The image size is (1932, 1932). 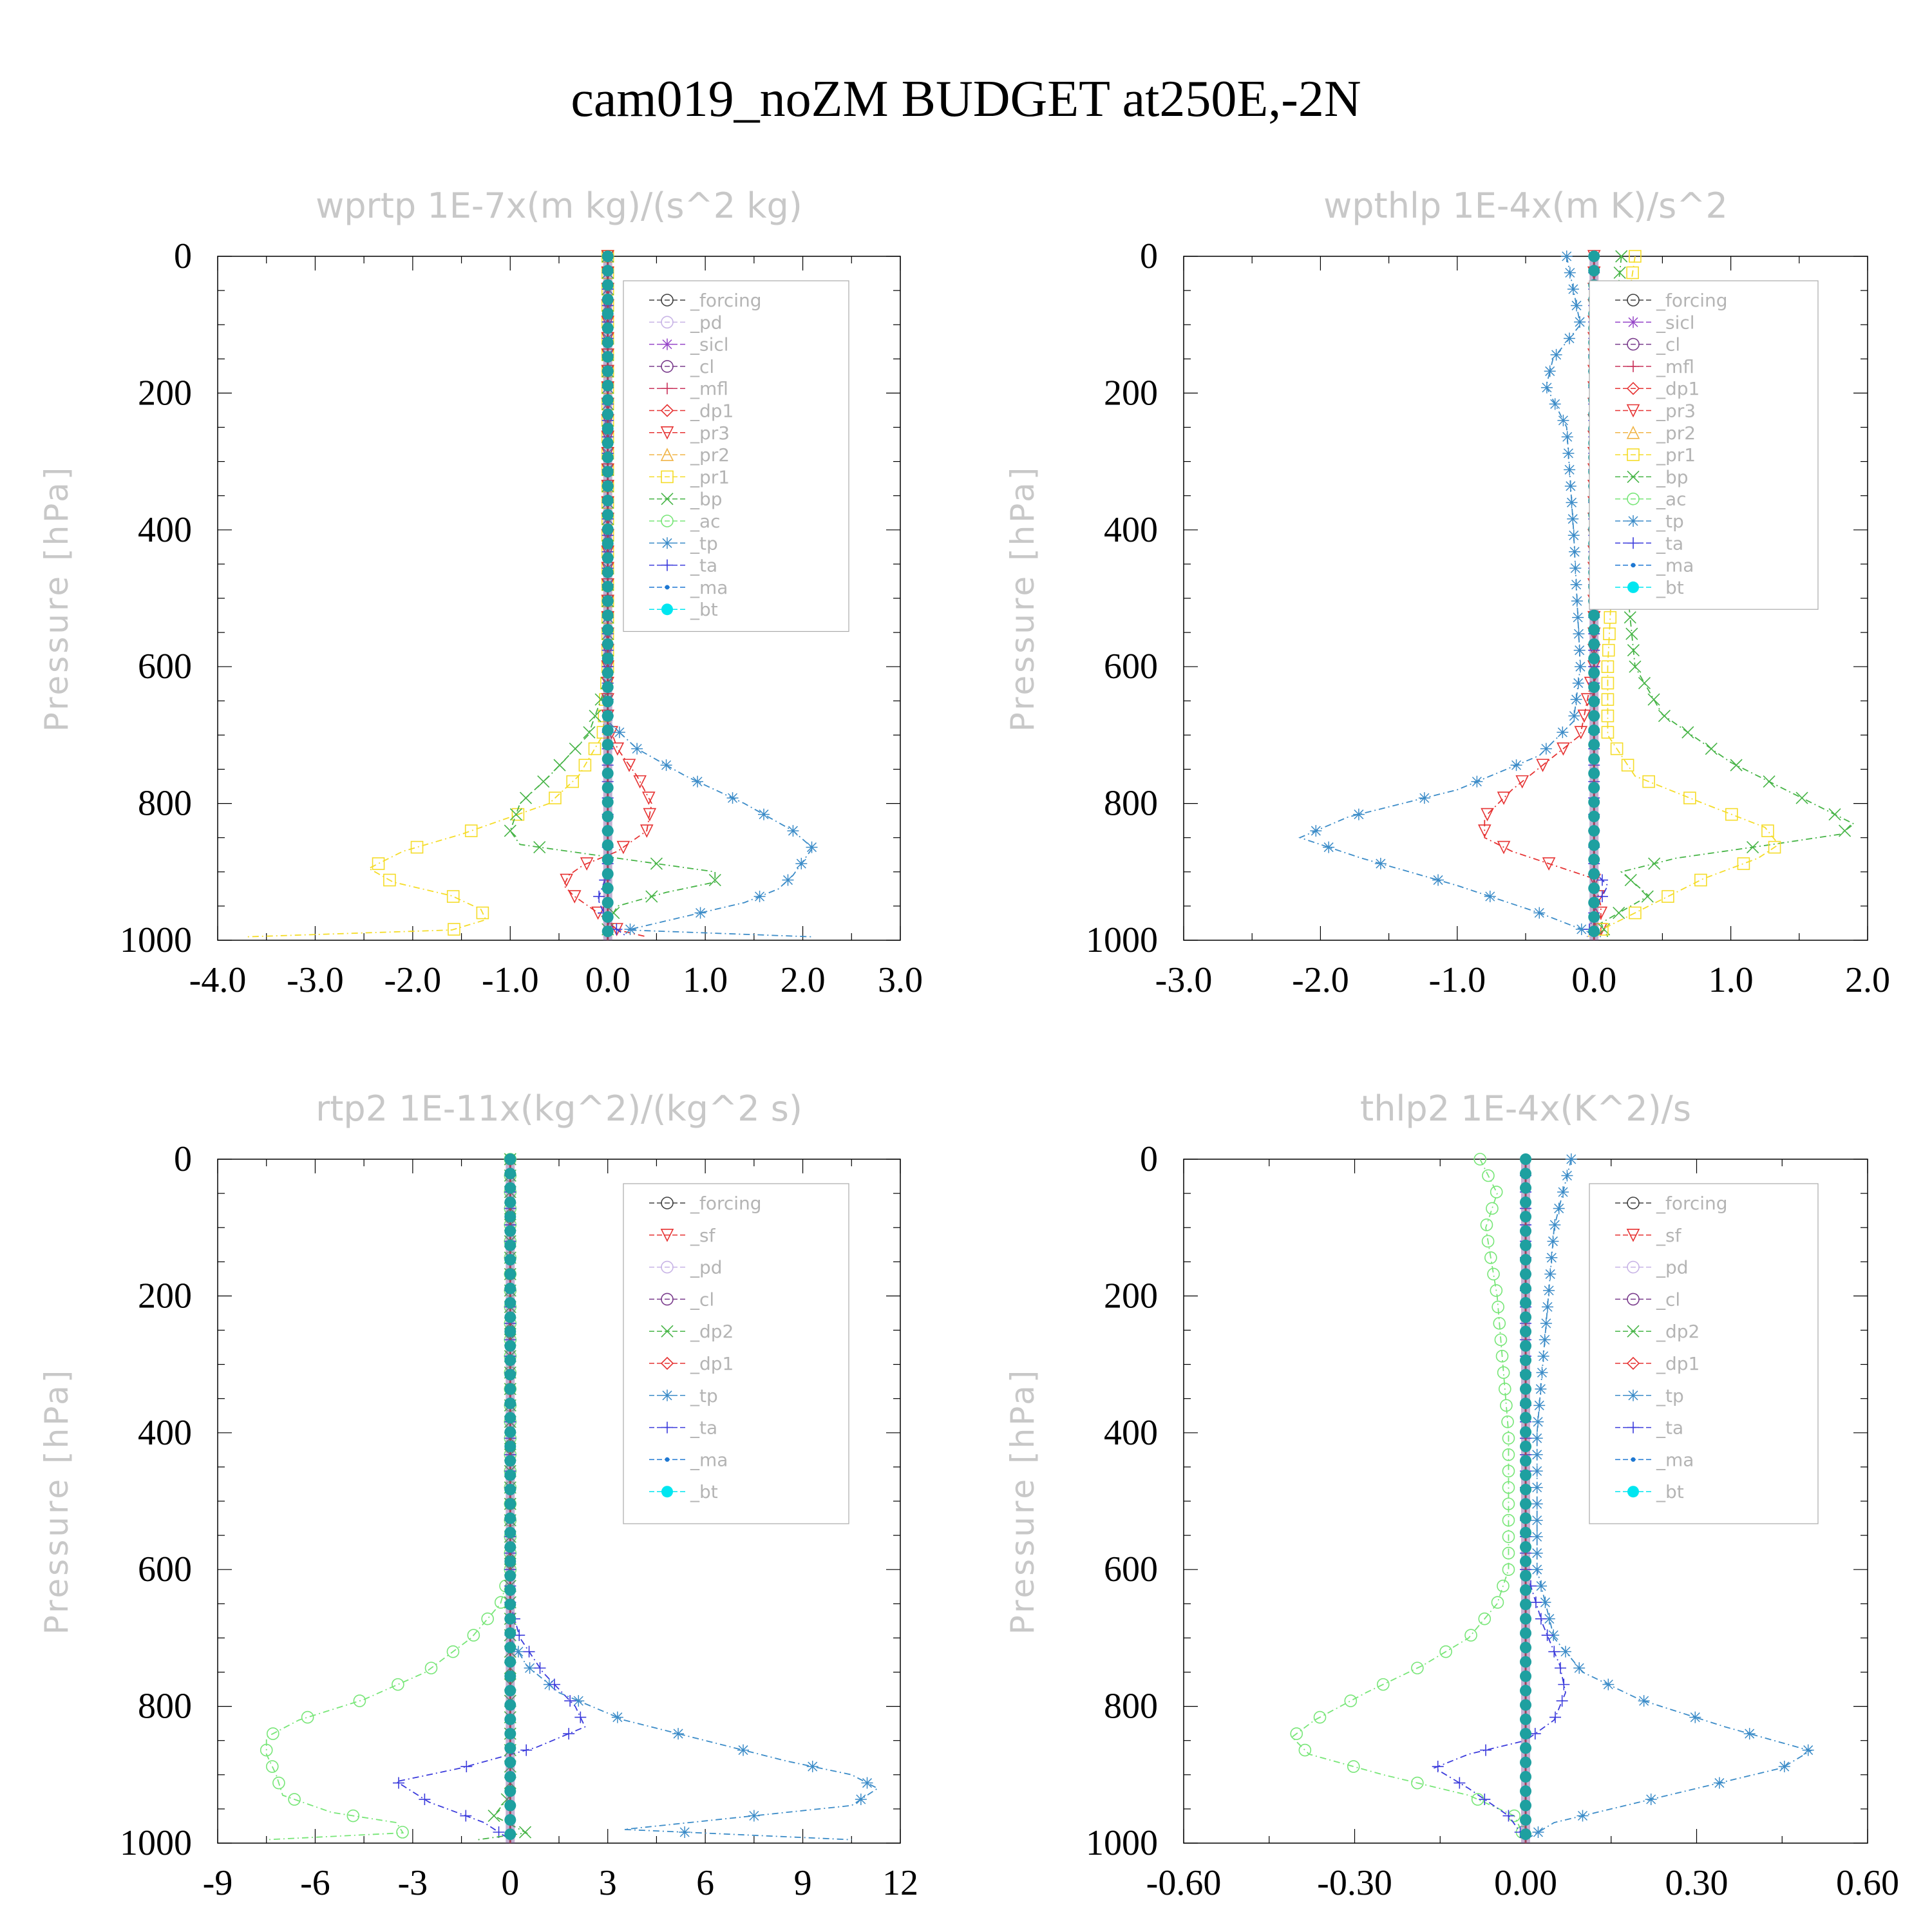 What do you see at coordinates (689, 477) in the screenshot?
I see `legend-item-pr1: _pr1` at bounding box center [689, 477].